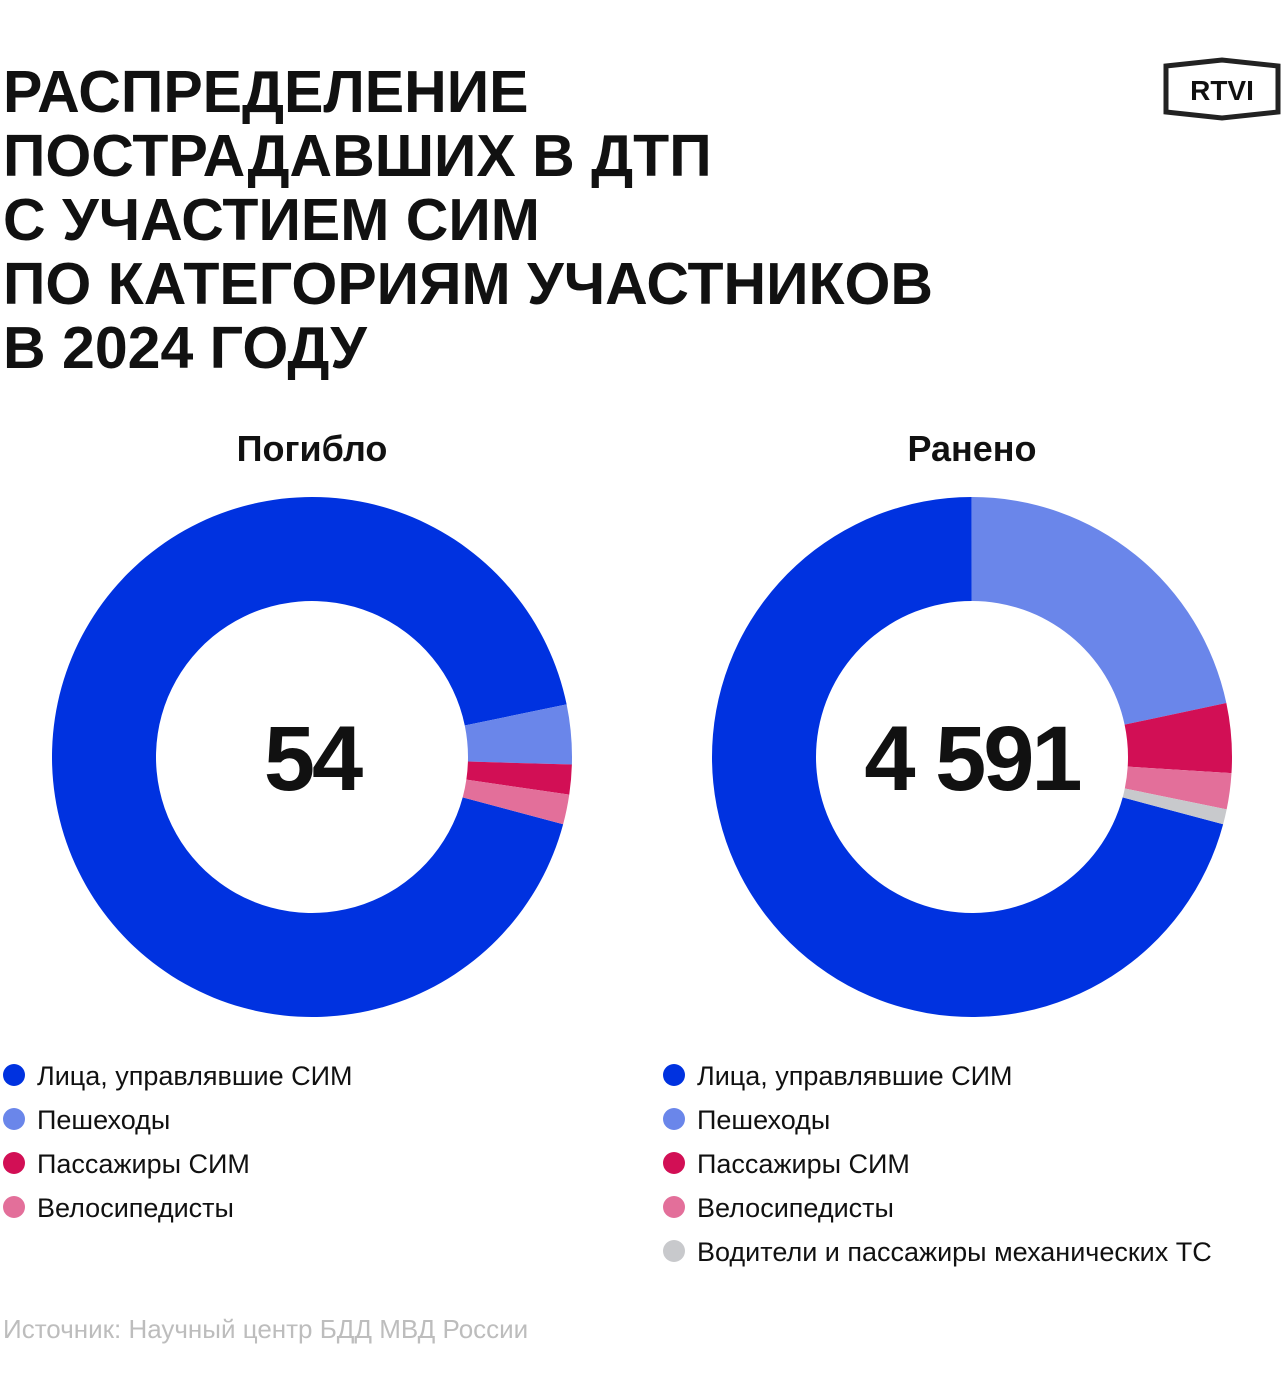 This screenshot has height=1400, width=1281. Describe the element at coordinates (265, 1329) in the screenshot. I see `source: Источник: Научный центр БДД МВД России` at that location.